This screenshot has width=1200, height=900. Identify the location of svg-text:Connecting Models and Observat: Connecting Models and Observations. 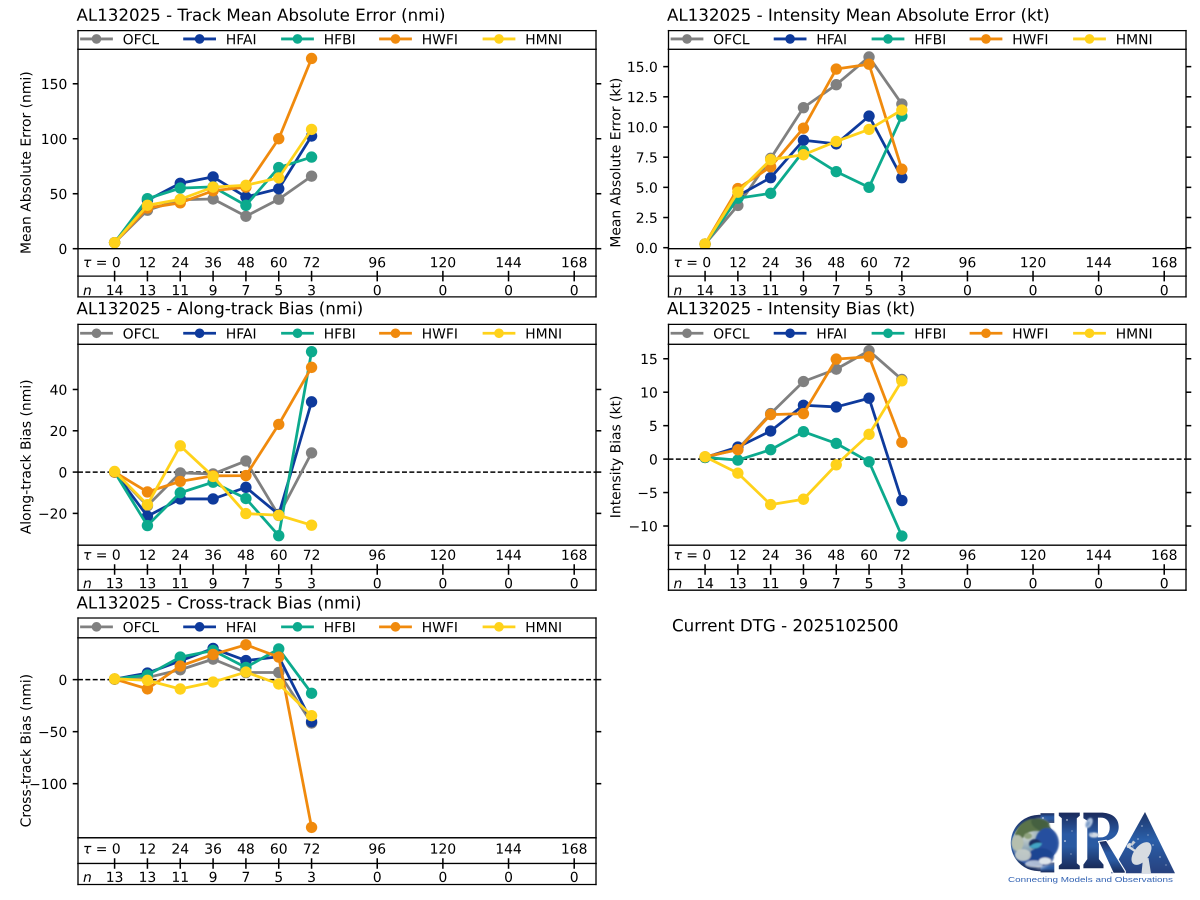
(1090, 879).